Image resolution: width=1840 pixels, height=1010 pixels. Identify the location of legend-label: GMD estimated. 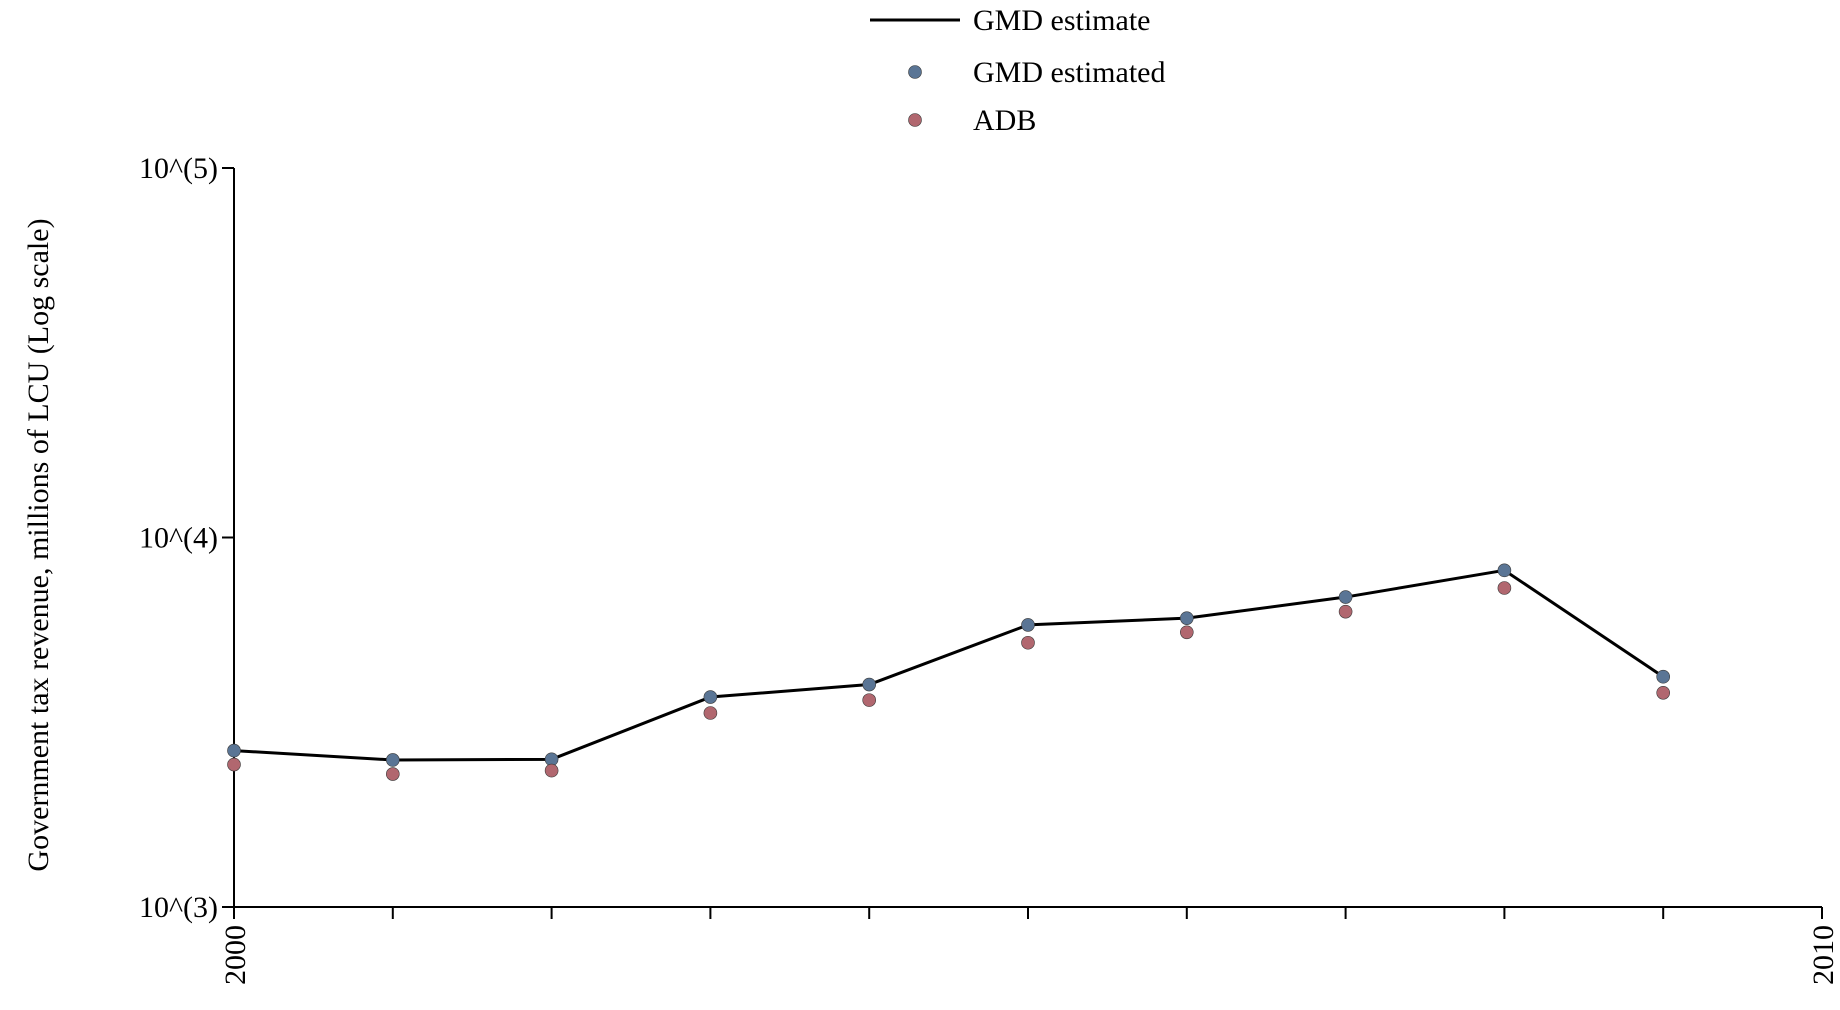
(1069, 72).